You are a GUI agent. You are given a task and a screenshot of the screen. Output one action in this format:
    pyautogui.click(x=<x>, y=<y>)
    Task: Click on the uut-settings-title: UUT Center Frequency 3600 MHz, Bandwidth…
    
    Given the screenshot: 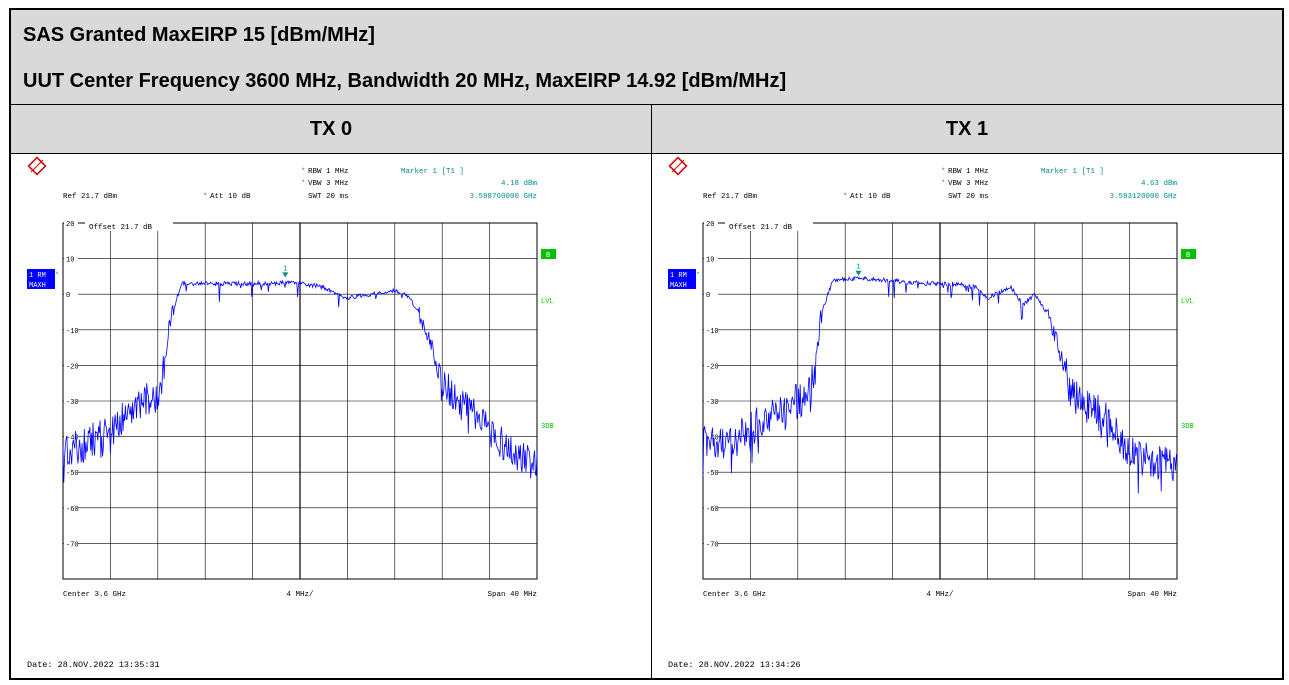 What is the action you would take?
    pyautogui.click(x=405, y=81)
    